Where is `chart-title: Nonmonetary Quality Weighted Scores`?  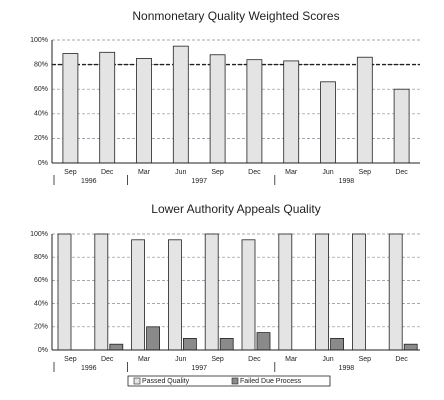 chart-title: Nonmonetary Quality Weighted Scores is located at coordinates (235, 16).